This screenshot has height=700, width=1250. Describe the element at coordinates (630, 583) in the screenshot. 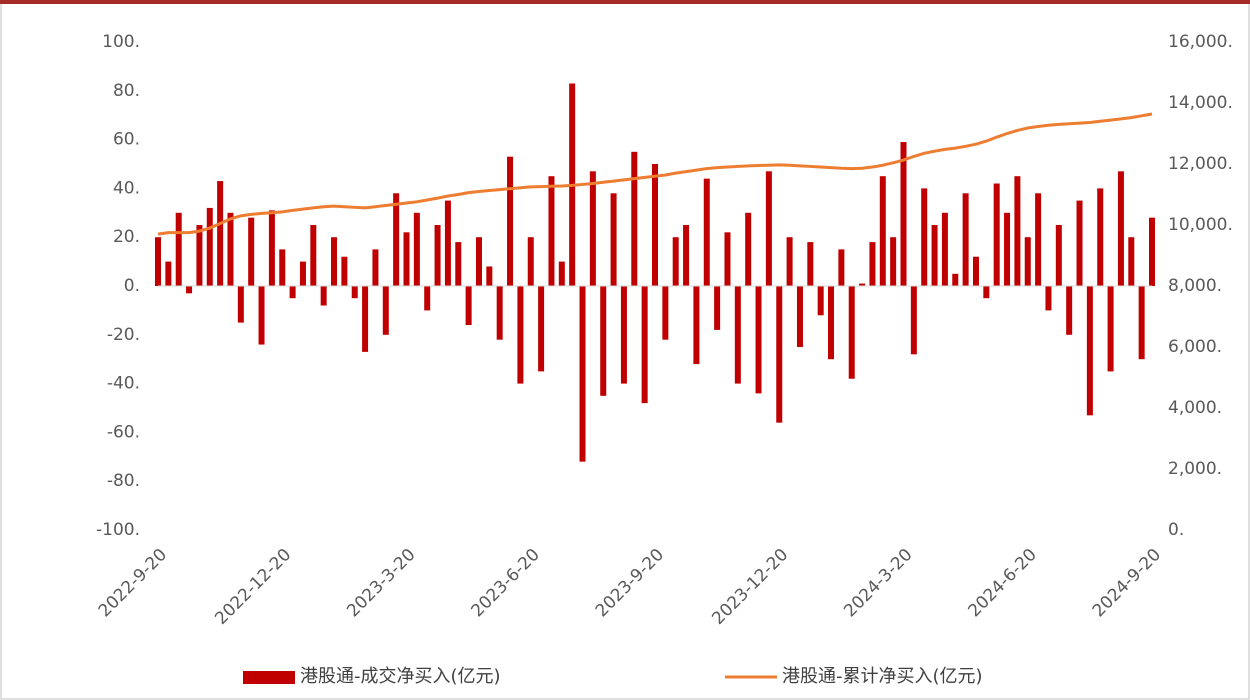

I see `x-tick-label: 2023-9-20` at that location.